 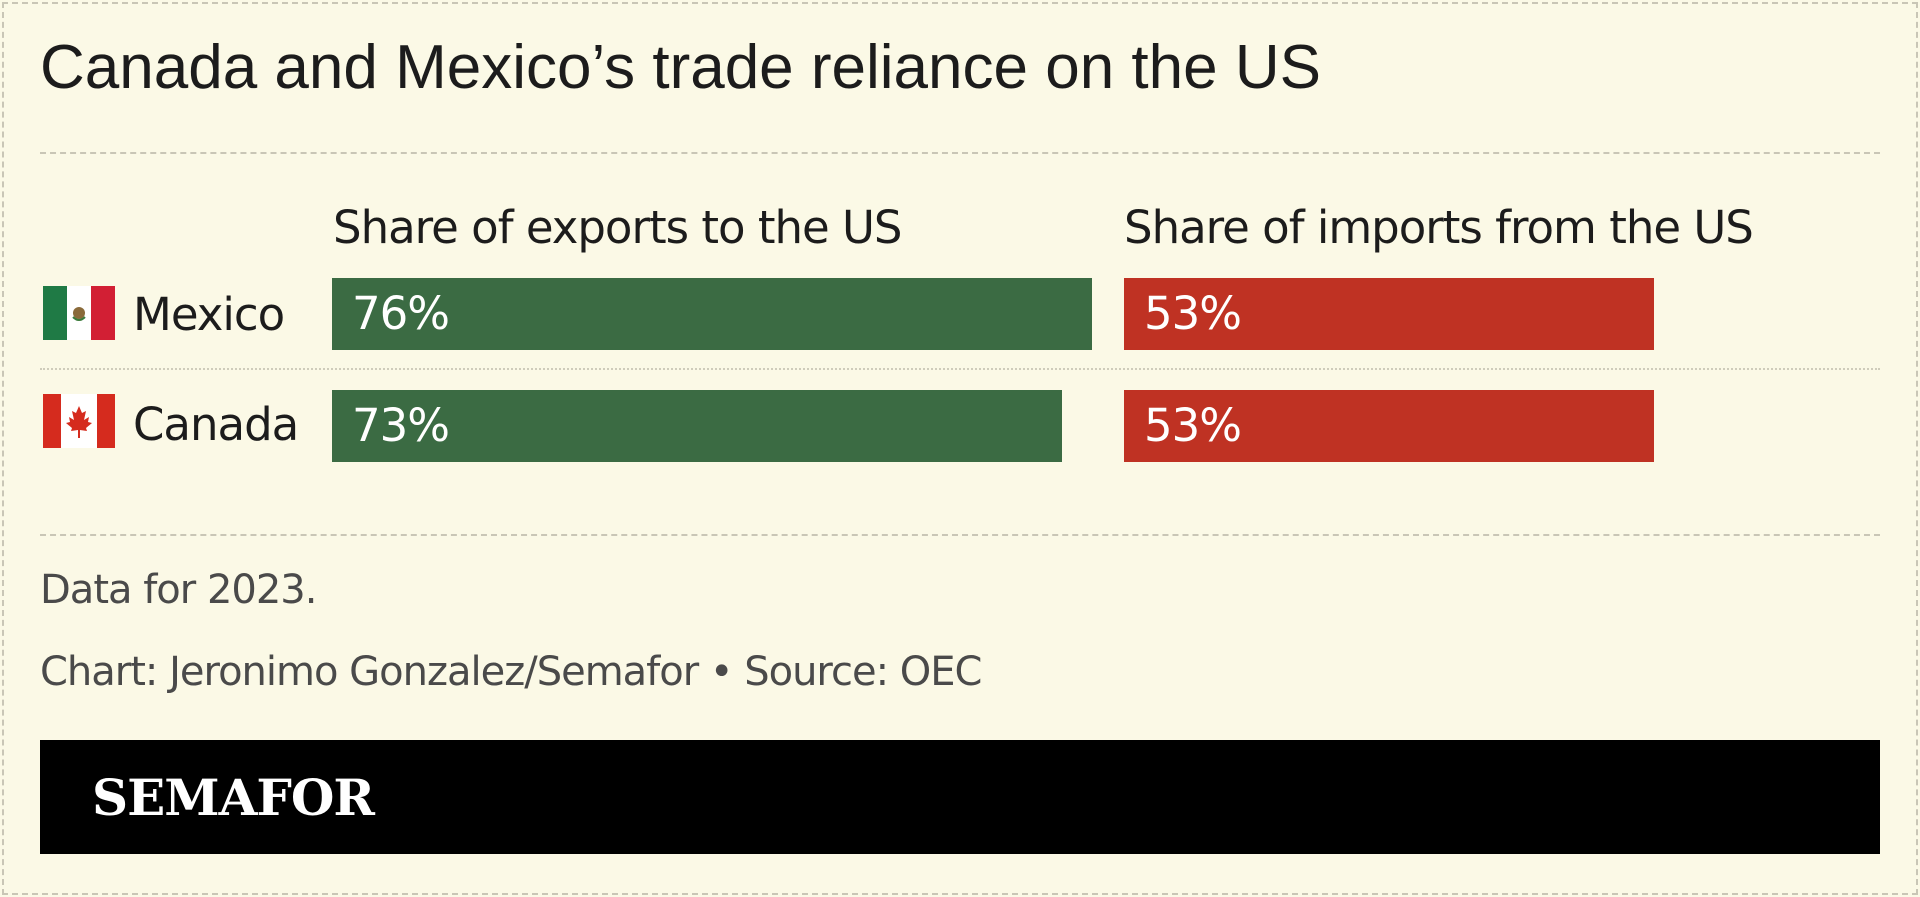 I want to click on exports-header: Share of exports to the US, so click(x=617, y=227).